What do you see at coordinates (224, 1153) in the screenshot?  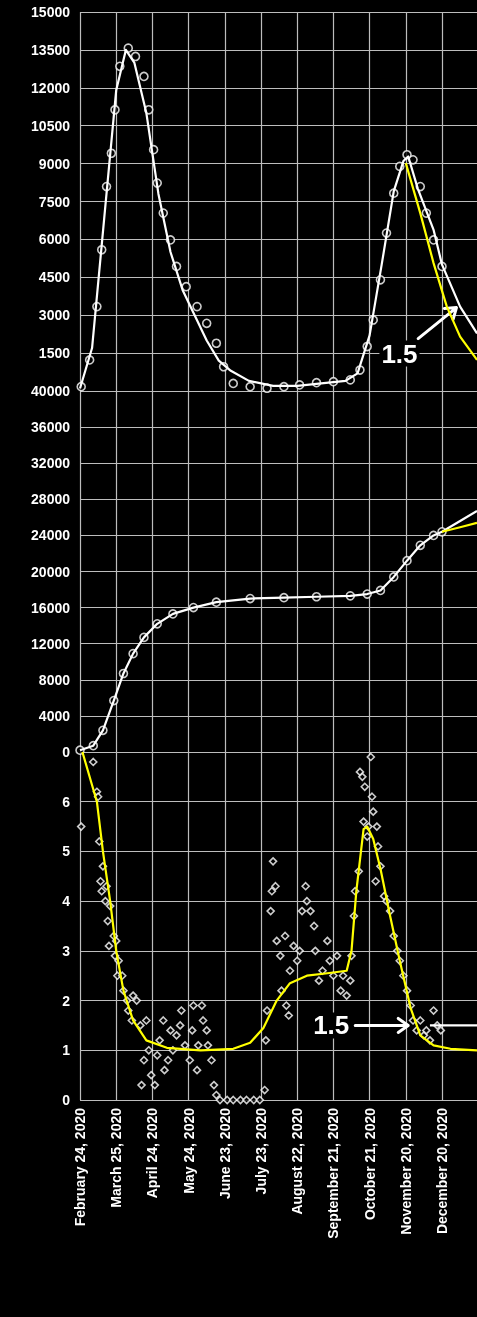 I see `x-tick-label: June 23, 2020` at bounding box center [224, 1153].